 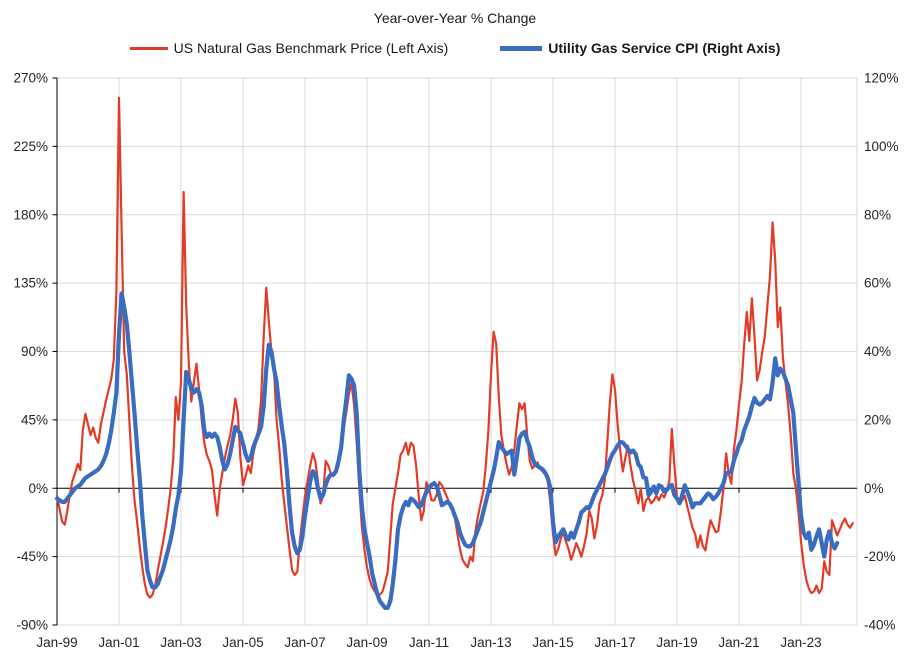 What do you see at coordinates (664, 48) in the screenshot?
I see `legend-label-cpi: Utility Gas Service CPI (Right Axis)` at bounding box center [664, 48].